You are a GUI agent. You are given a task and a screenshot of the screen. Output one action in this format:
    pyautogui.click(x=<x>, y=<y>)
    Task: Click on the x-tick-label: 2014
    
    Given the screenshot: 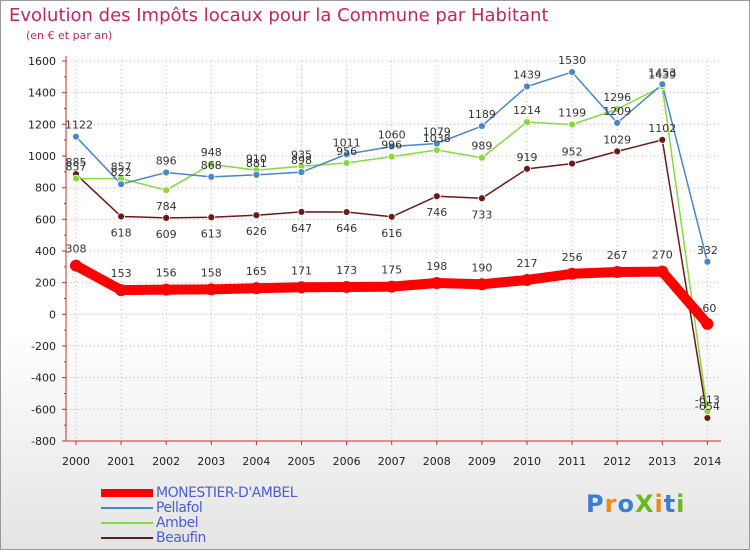 What is the action you would take?
    pyautogui.click(x=707, y=461)
    